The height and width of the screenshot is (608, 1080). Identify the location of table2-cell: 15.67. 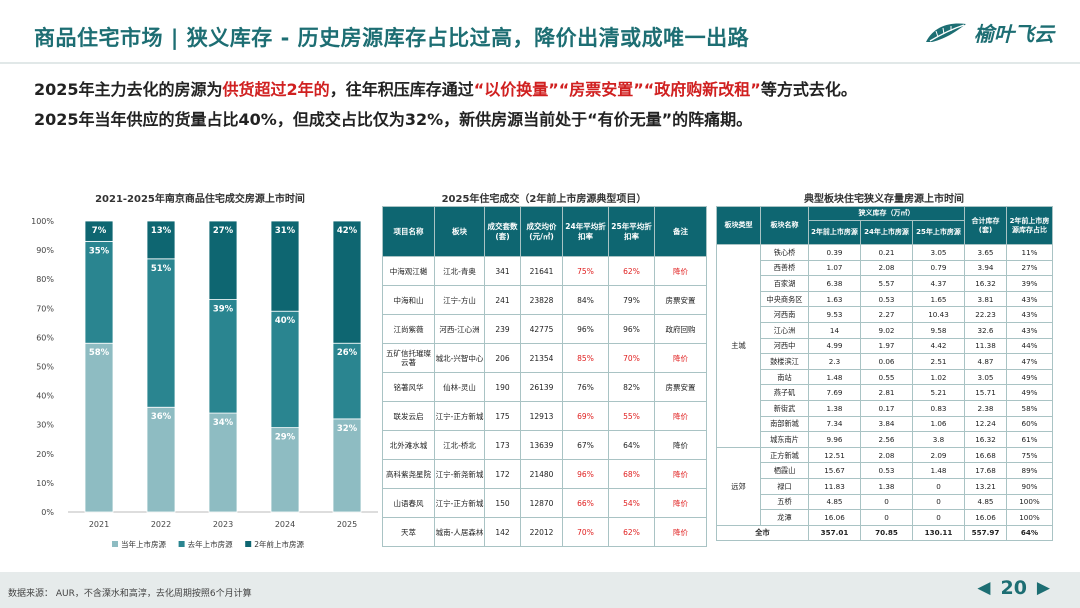
(834, 470).